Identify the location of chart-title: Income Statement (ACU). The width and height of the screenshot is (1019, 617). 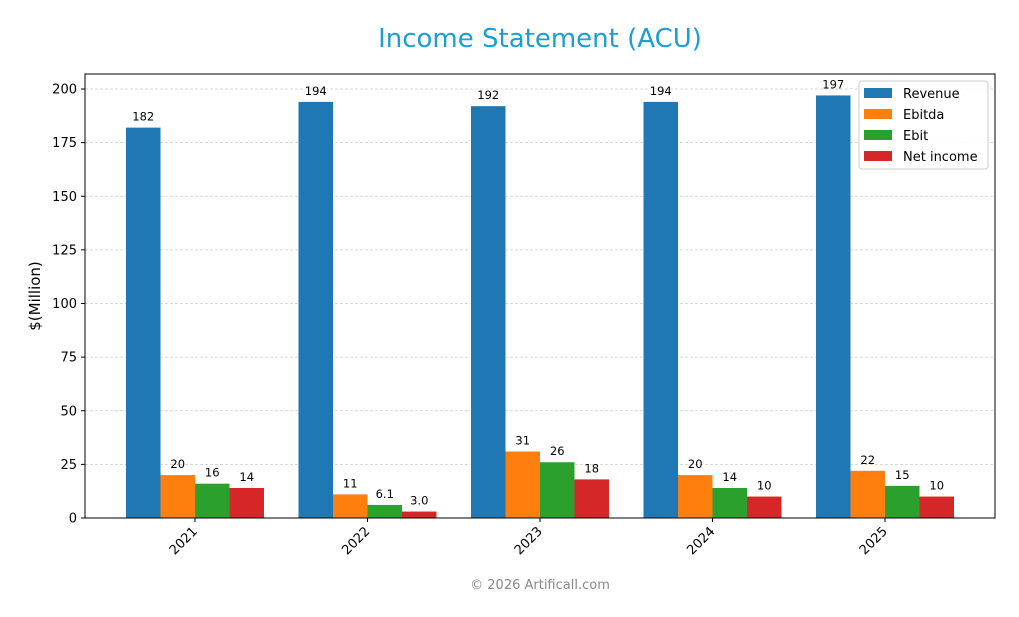
(540, 39).